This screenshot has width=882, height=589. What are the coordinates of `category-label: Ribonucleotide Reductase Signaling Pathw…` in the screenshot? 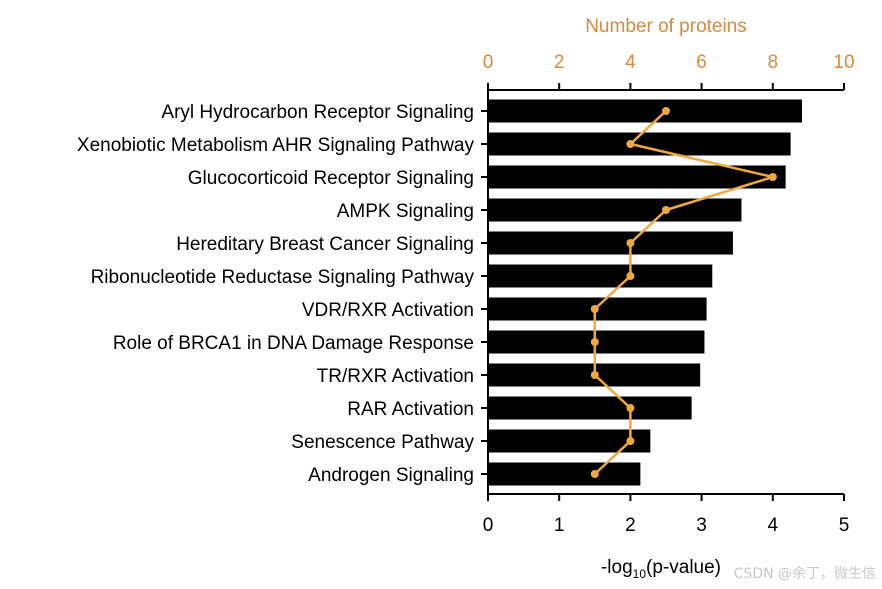 It's located at (283, 277).